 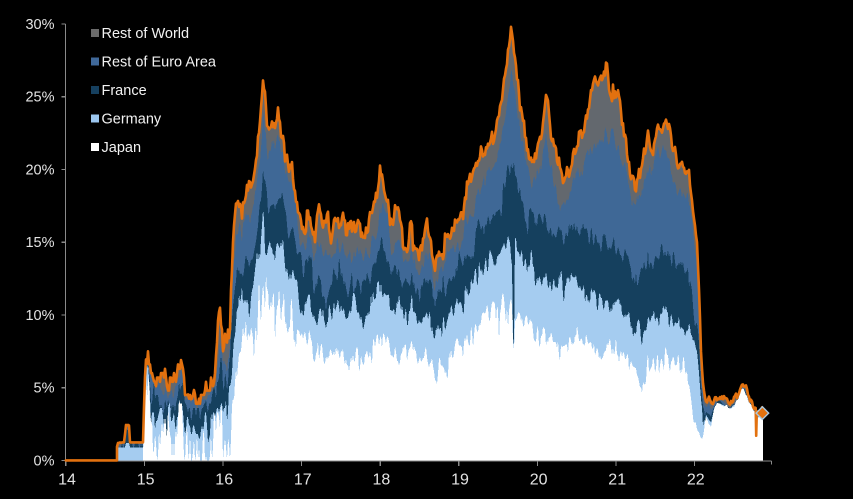 What do you see at coordinates (44, 461) in the screenshot?
I see `svg-text: 0%` at bounding box center [44, 461].